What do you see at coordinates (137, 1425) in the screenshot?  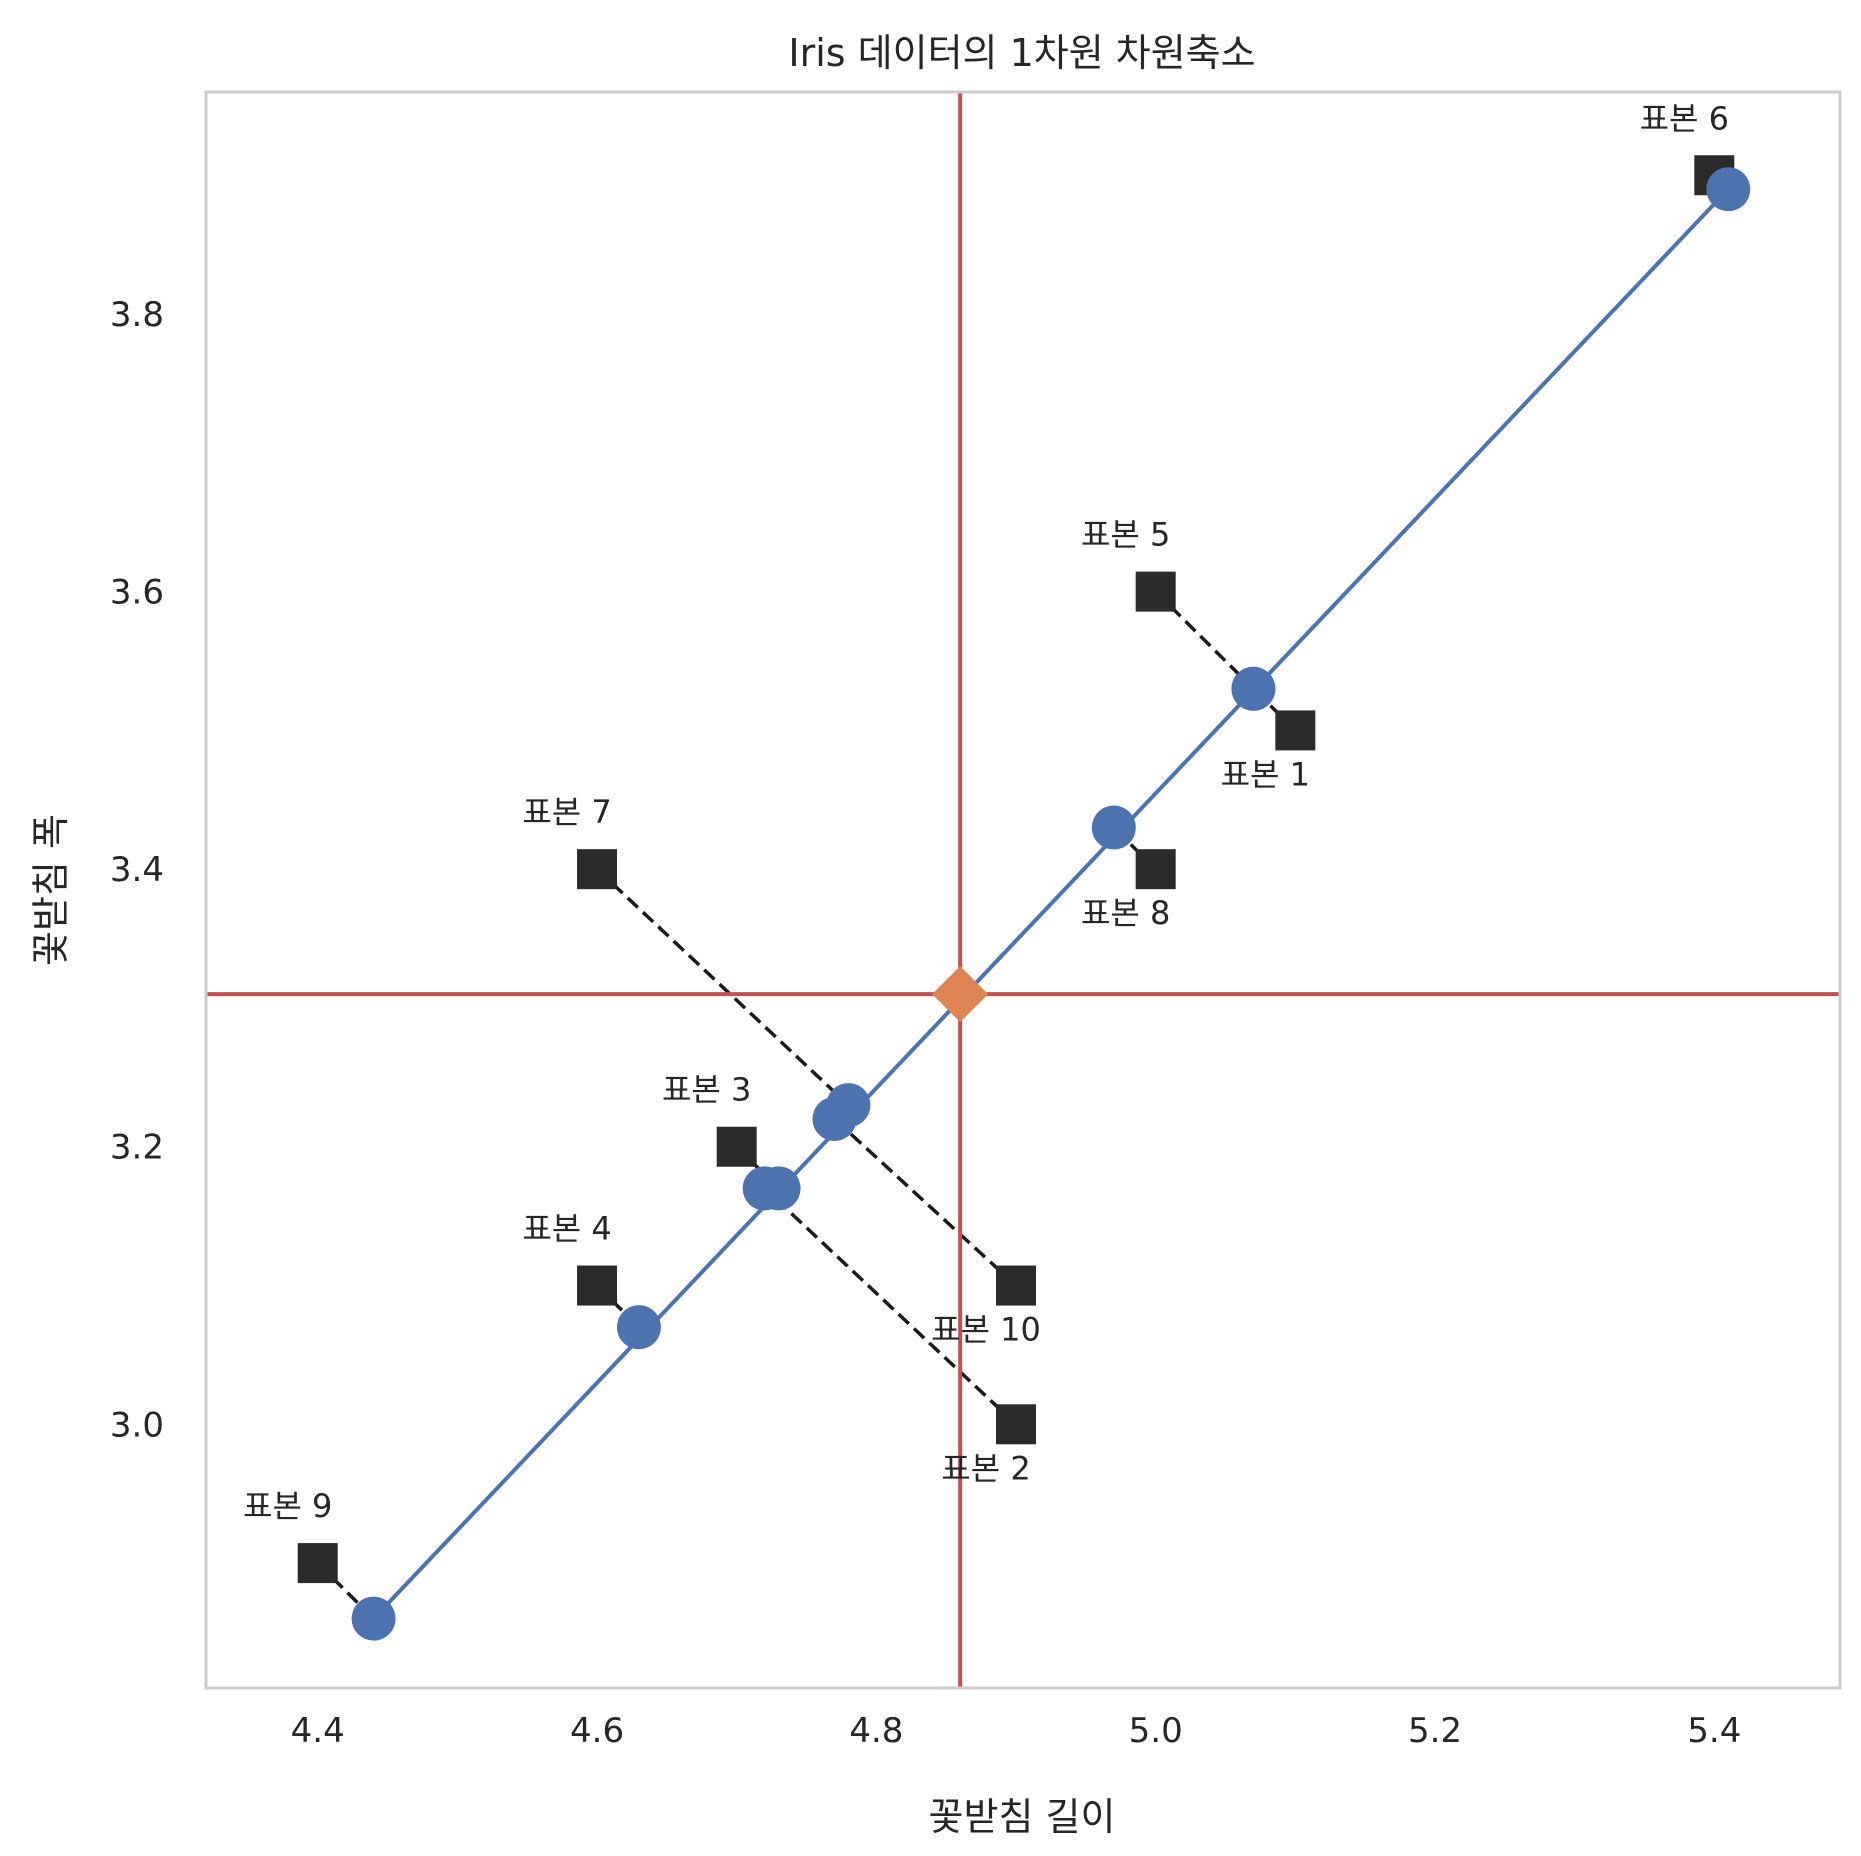 I see `y-tick-label-1: 3.0` at bounding box center [137, 1425].